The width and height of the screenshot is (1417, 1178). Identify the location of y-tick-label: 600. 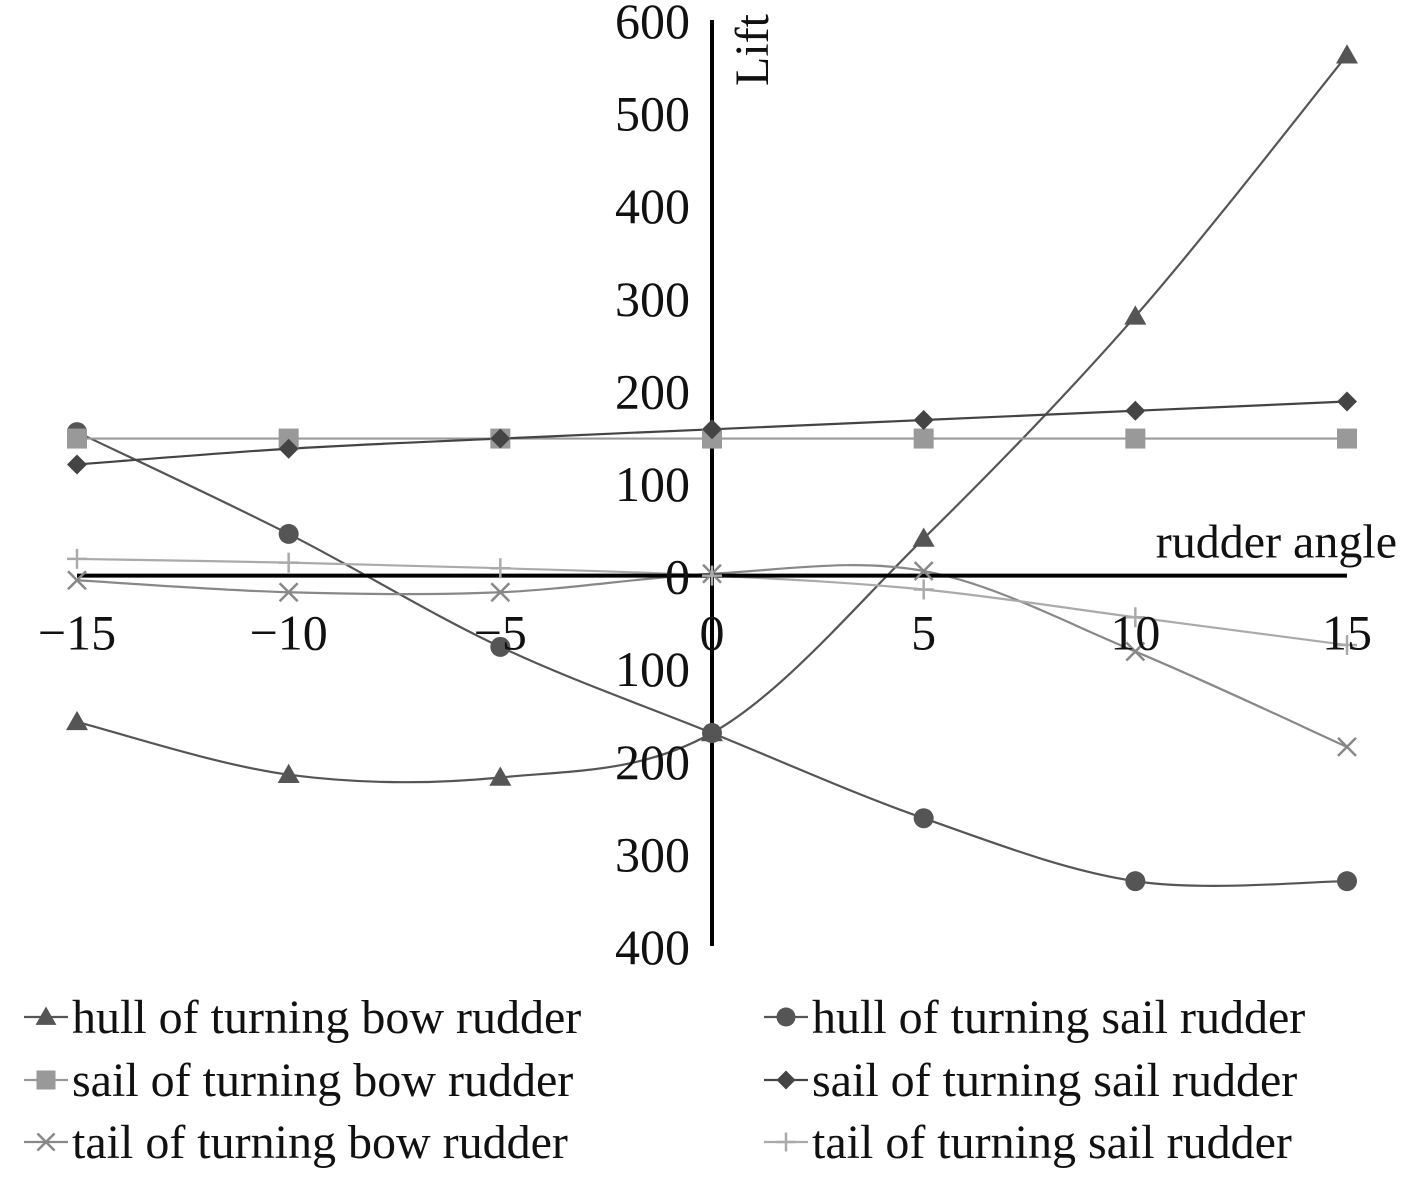
(652, 24).